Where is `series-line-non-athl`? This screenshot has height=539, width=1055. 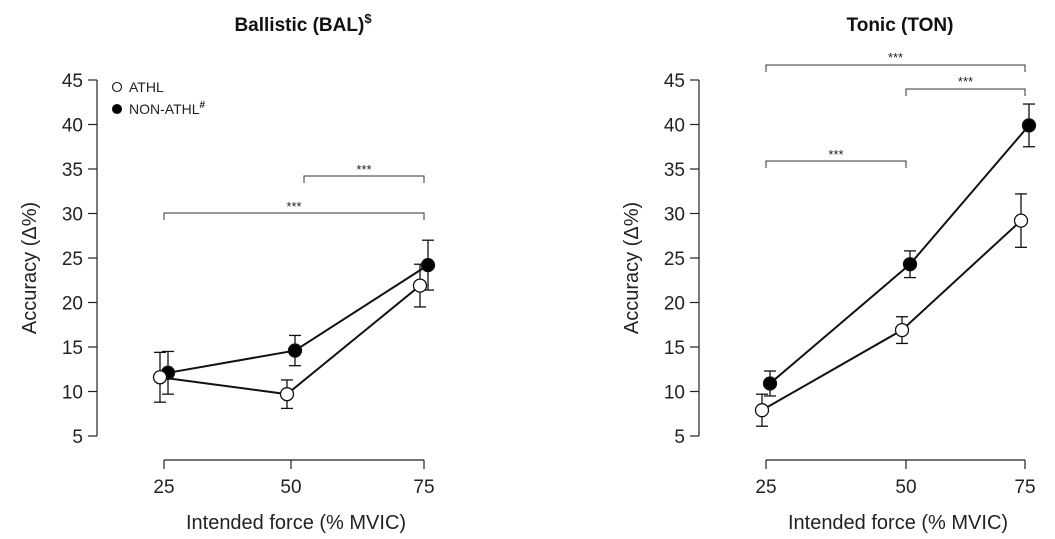
series-line-non-athl is located at coordinates (899, 254).